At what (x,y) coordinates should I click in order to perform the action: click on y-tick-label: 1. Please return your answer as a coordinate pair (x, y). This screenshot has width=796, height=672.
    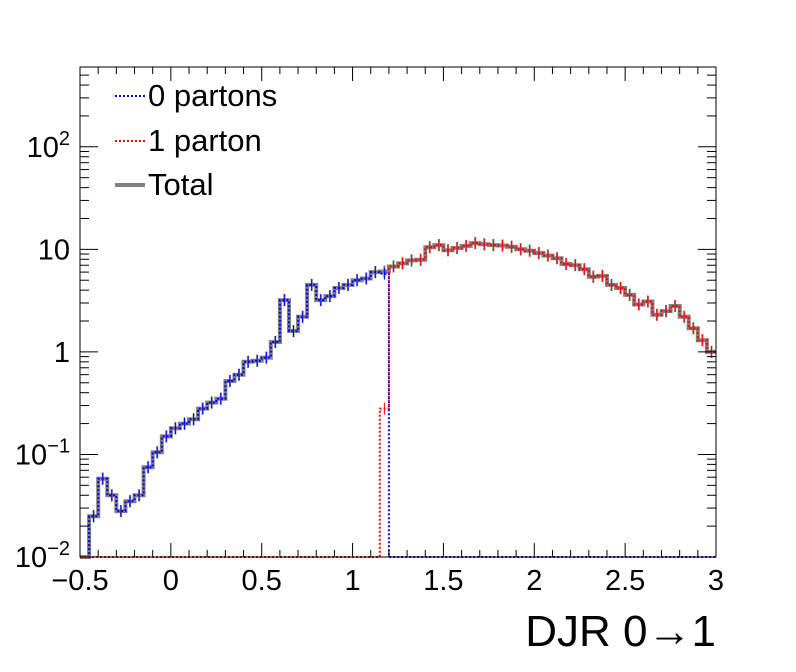
    Looking at the image, I should click on (62, 353).